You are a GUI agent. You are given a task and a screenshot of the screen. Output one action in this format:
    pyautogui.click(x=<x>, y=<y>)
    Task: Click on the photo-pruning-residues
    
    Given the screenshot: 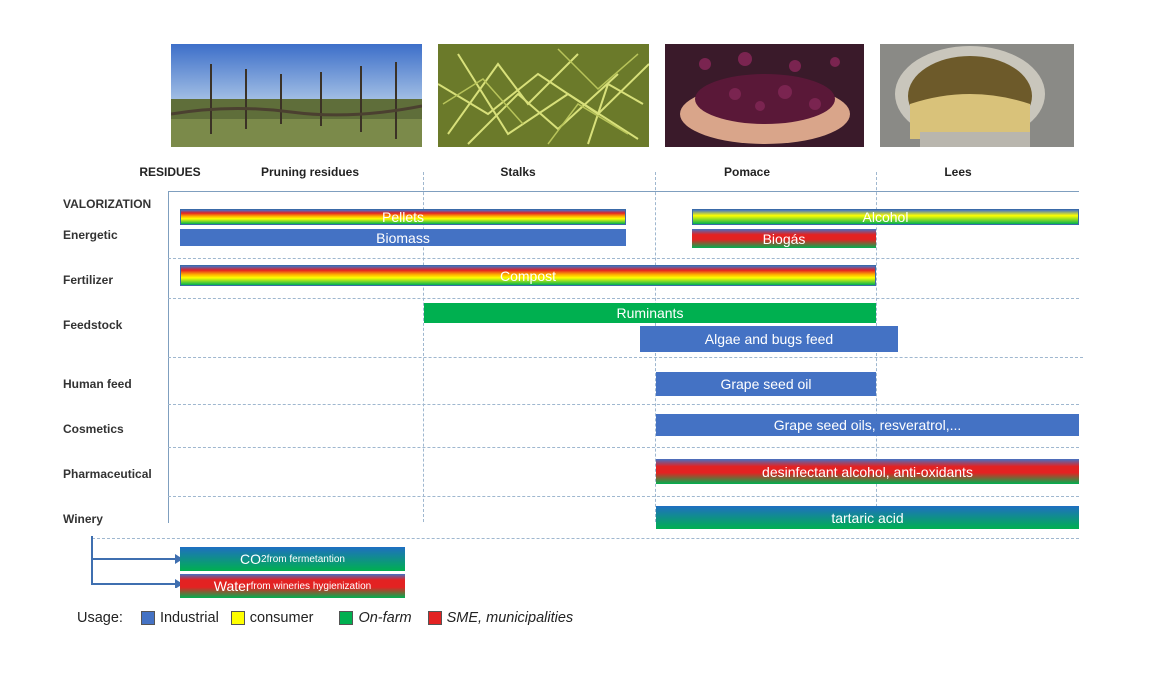 What is the action you would take?
    pyautogui.click(x=296, y=95)
    